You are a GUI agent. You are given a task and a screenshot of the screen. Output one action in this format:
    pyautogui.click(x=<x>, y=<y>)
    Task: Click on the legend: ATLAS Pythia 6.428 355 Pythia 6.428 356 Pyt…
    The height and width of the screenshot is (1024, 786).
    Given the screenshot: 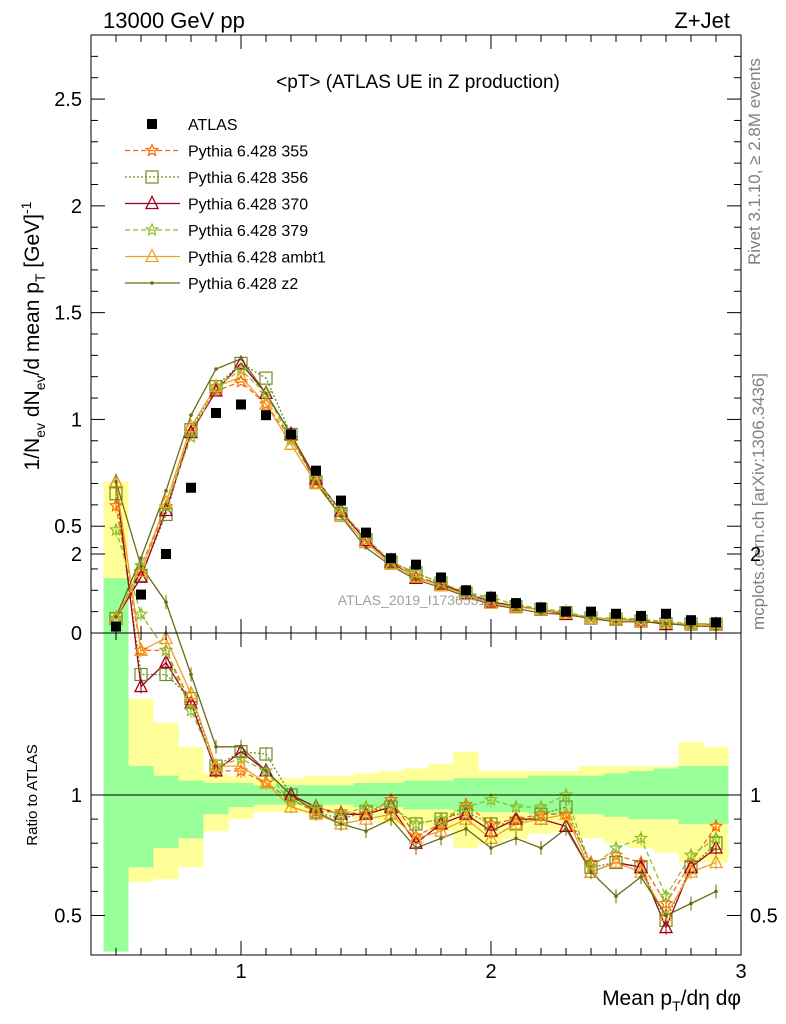 What is the action you would take?
    pyautogui.click(x=225, y=205)
    